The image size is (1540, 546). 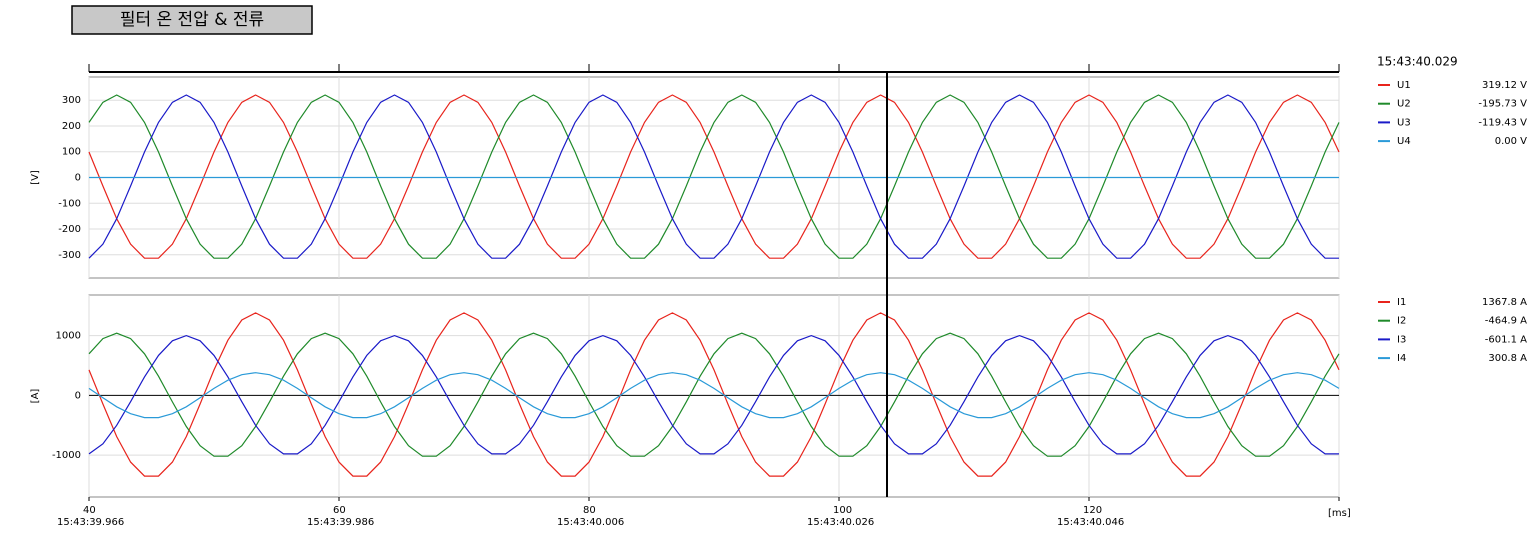 I want to click on legend-label: I3, so click(x=1401, y=339).